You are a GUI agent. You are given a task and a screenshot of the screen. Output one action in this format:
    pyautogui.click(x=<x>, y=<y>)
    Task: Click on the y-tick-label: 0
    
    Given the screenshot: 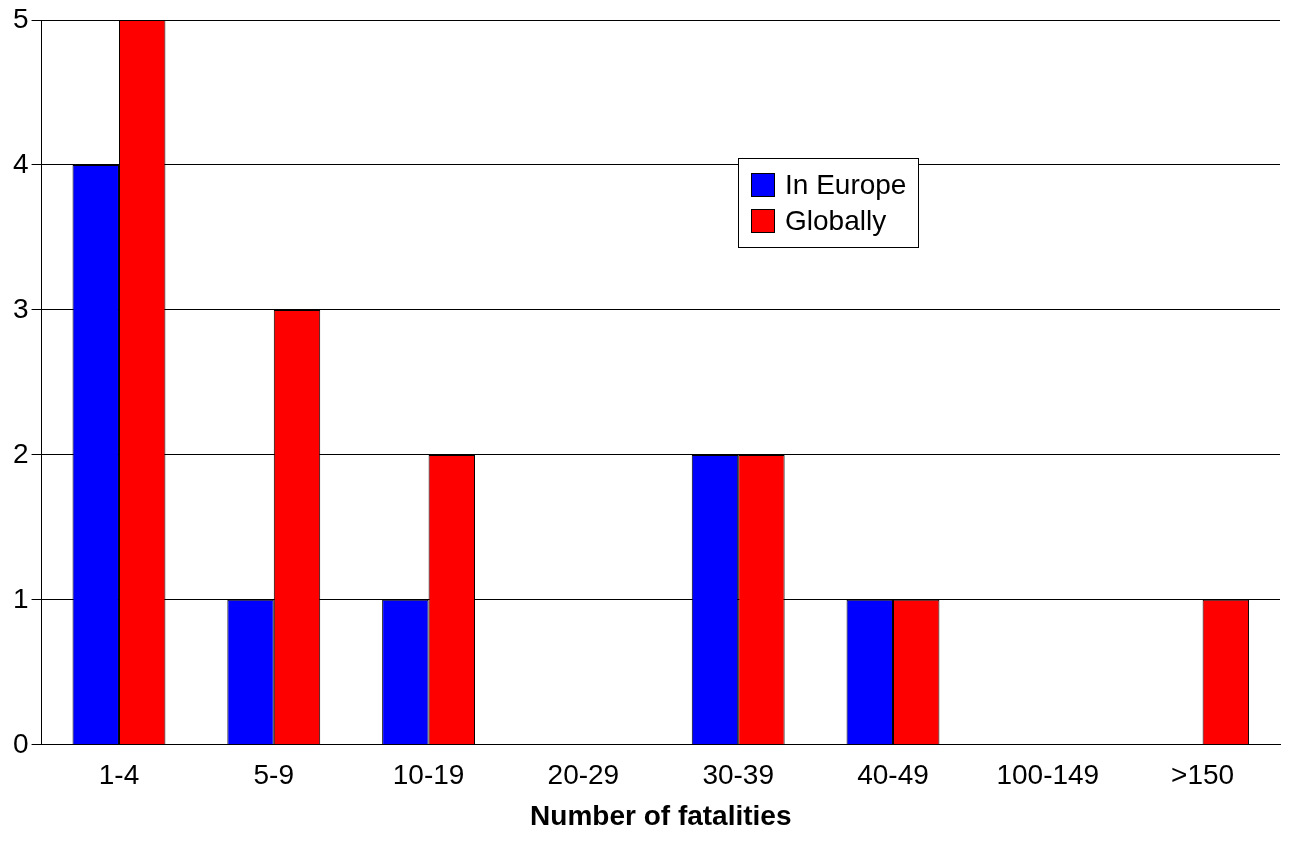 What is the action you would take?
    pyautogui.click(x=20, y=743)
    